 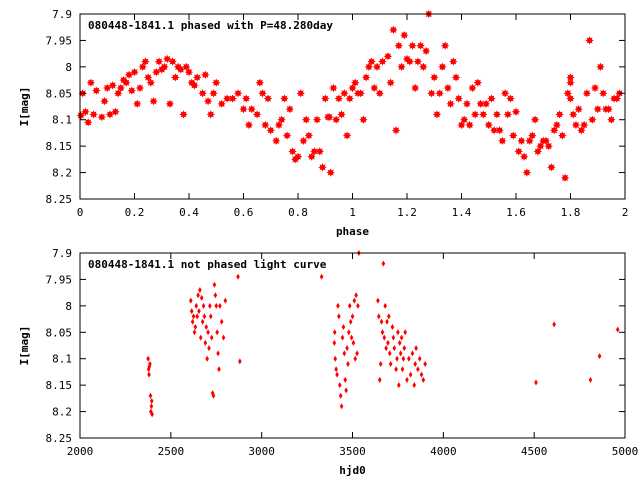 I want to click on y-tick-label: 8, so click(x=68, y=306).